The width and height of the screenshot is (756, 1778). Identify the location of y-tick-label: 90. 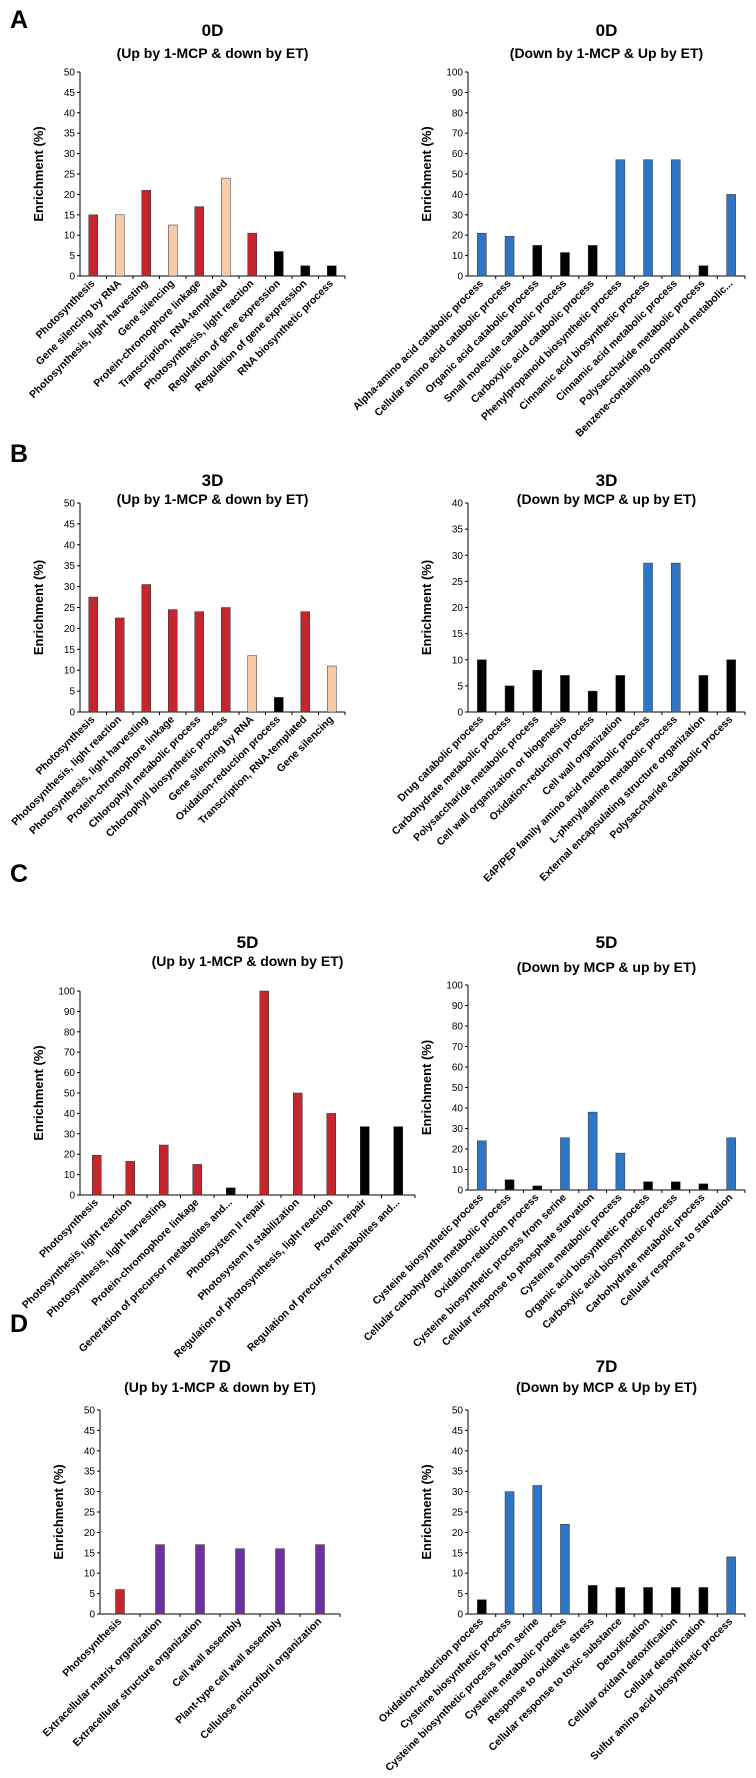
(458, 1006).